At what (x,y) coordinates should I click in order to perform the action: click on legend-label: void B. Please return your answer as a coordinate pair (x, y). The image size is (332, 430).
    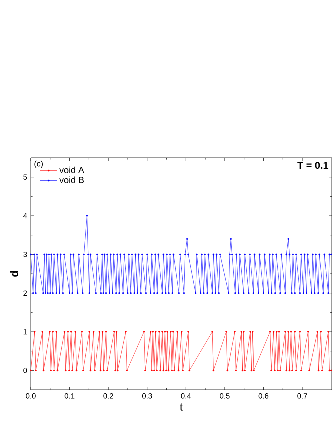
    Looking at the image, I should click on (72, 180).